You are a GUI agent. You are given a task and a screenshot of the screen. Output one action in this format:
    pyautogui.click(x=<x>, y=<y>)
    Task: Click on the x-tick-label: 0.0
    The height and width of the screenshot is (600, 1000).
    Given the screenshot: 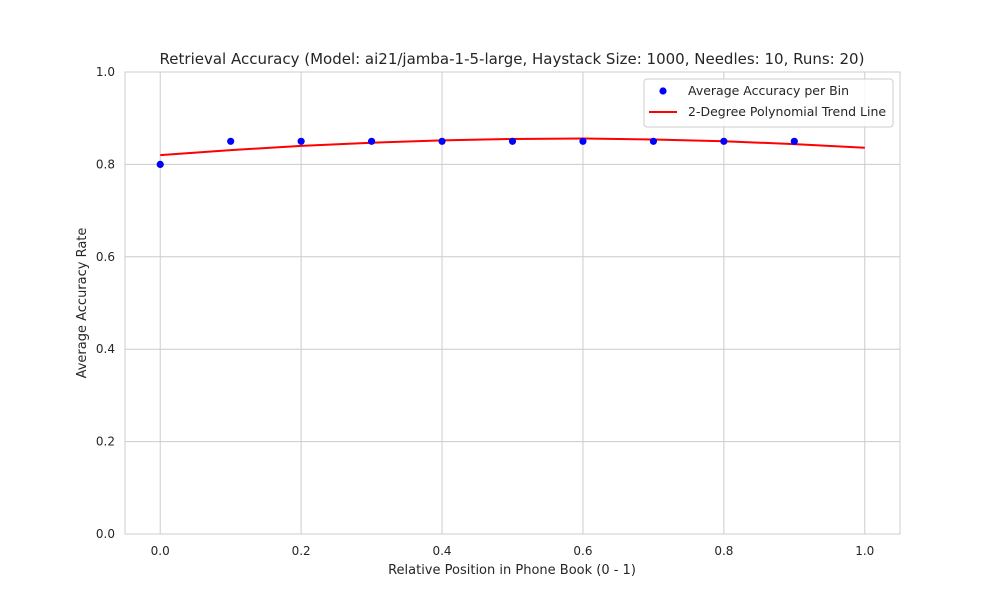 What is the action you would take?
    pyautogui.click(x=160, y=551)
    